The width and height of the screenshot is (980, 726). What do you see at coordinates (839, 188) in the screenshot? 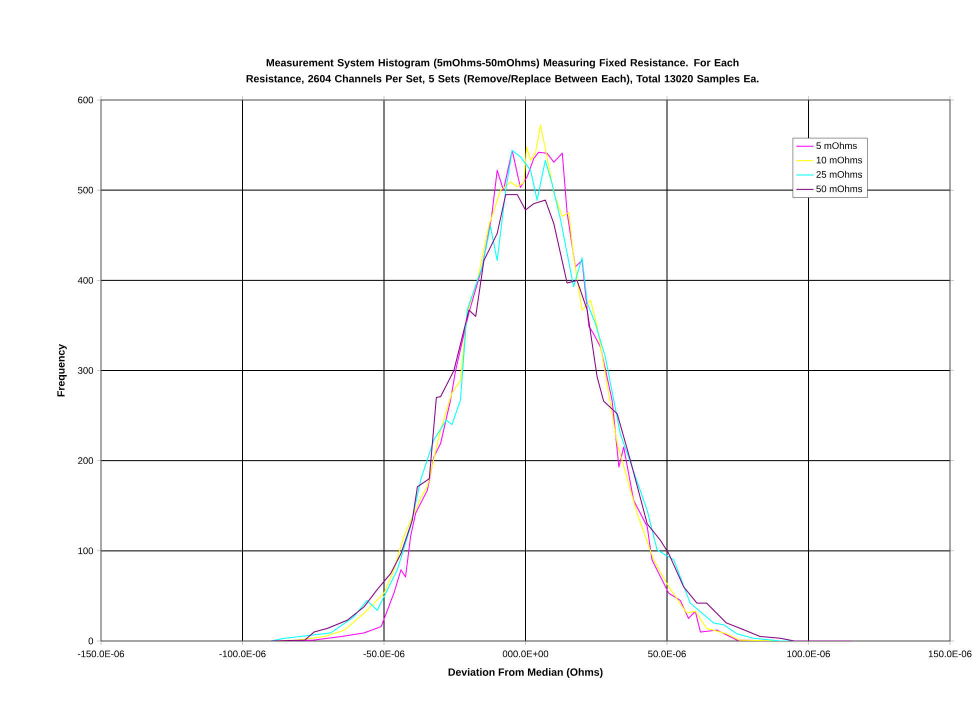
I see `legend-label: 50 mOhms` at bounding box center [839, 188].